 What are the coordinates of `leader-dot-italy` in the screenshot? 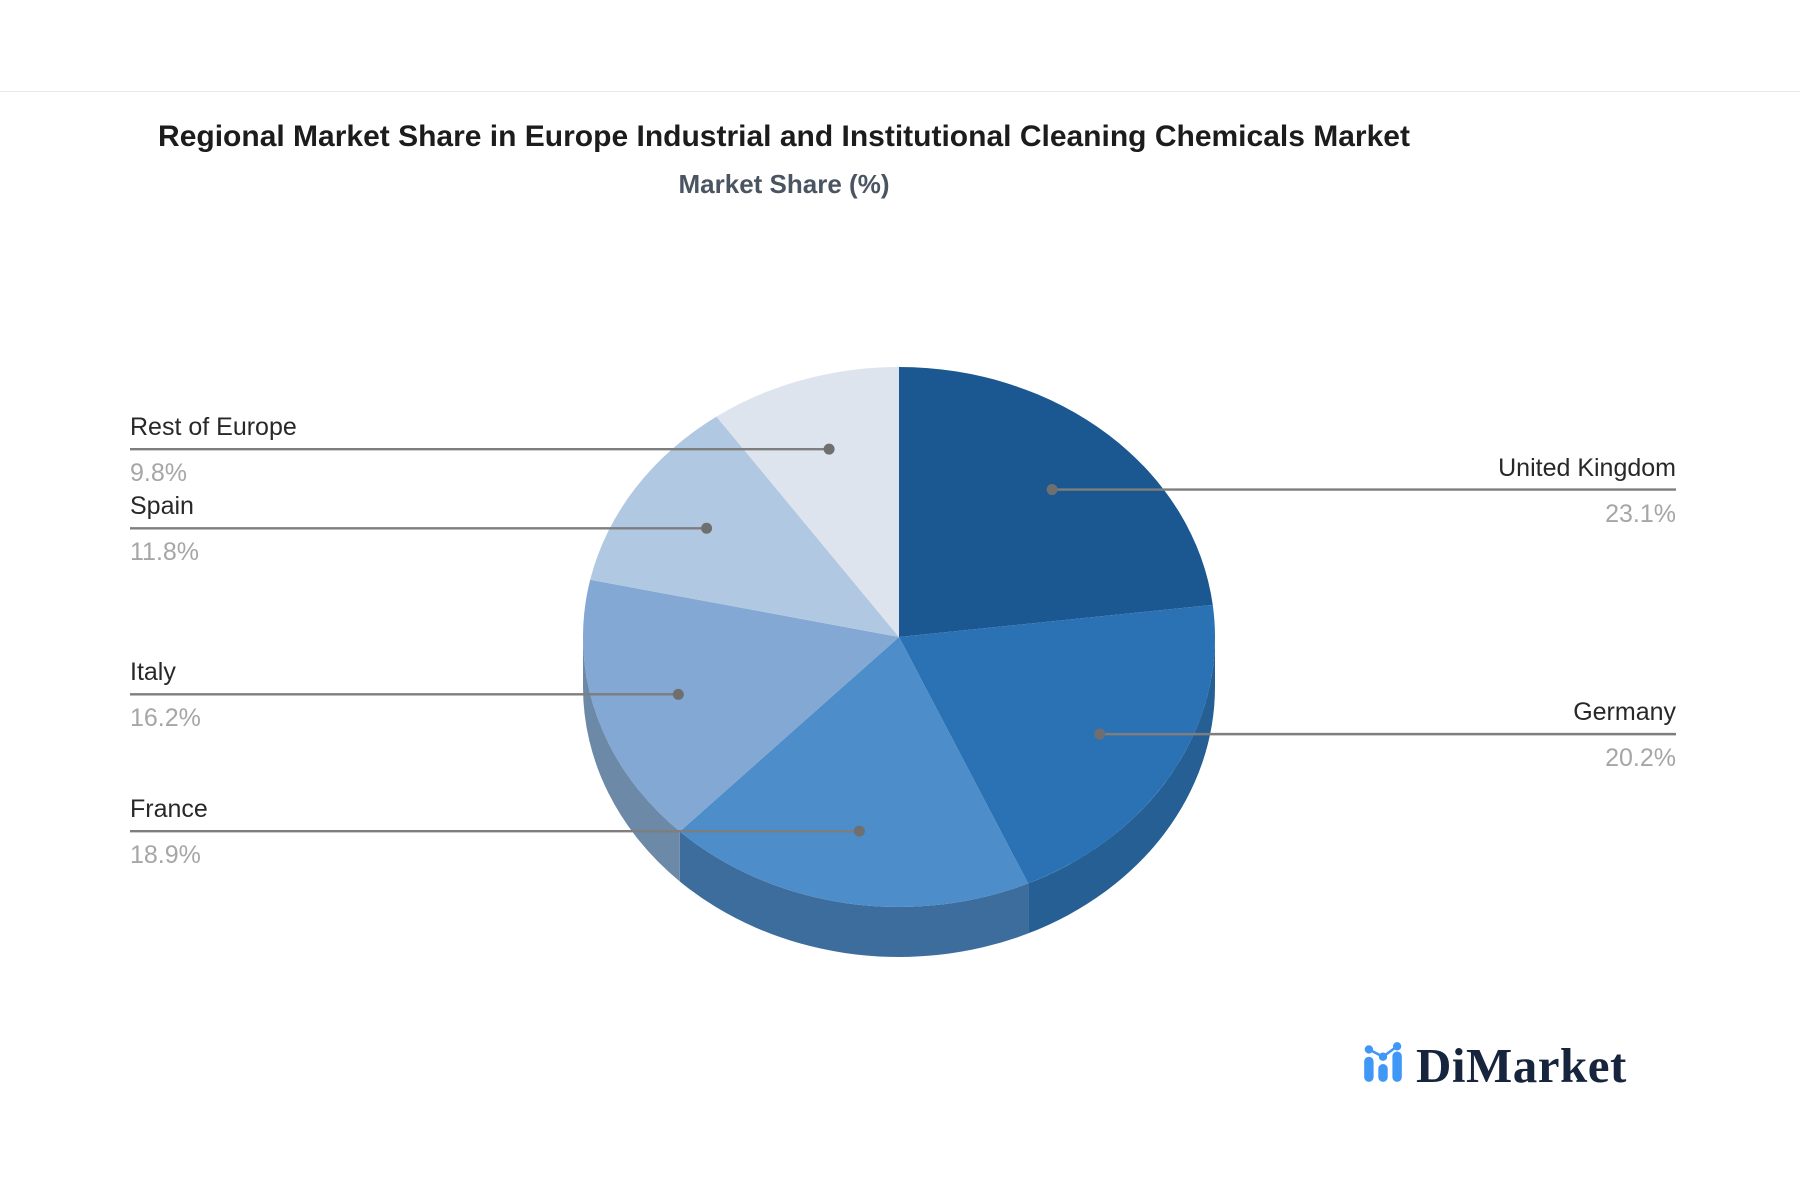 It's located at (678, 694).